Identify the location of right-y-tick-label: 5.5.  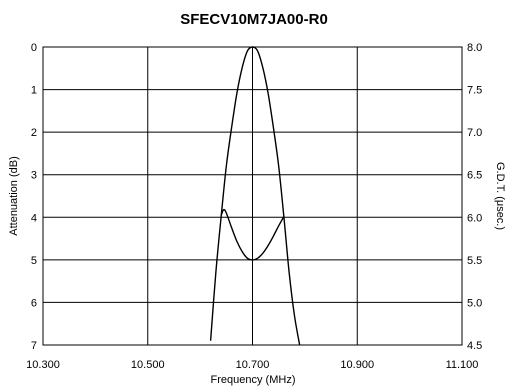
(474, 261).